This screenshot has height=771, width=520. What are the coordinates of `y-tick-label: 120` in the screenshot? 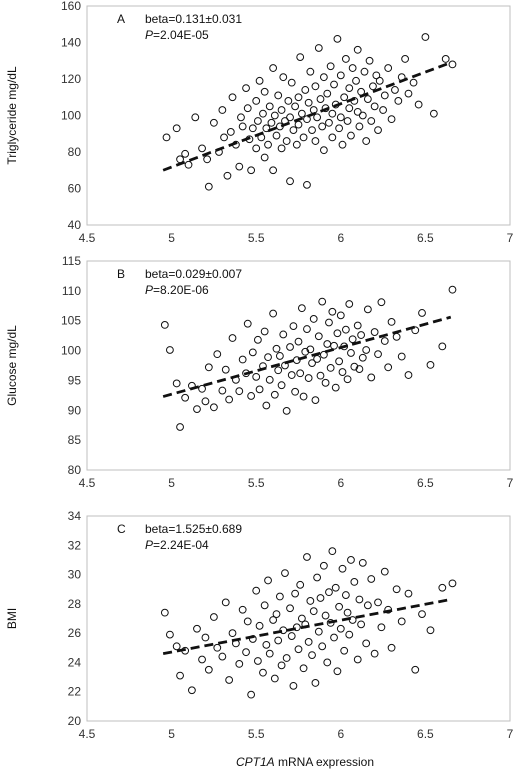 It's located at (71, 79).